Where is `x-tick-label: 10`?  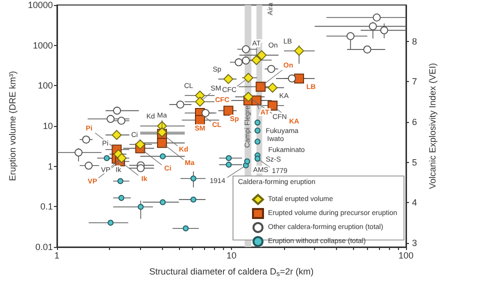 x-tick-label: 10 is located at coordinates (231, 255).